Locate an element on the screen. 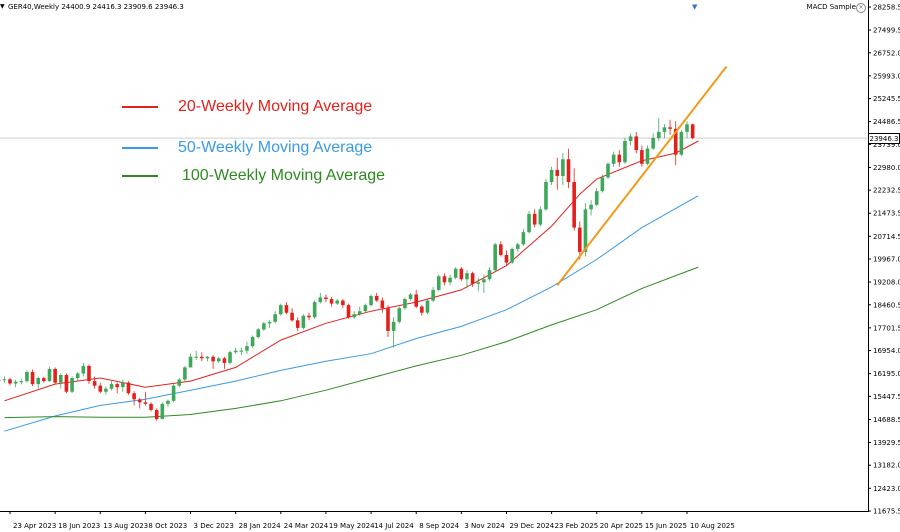 Image resolution: width=900 pixels, height=532 pixels. y-tick-label: 19967.0 is located at coordinates (886, 260).